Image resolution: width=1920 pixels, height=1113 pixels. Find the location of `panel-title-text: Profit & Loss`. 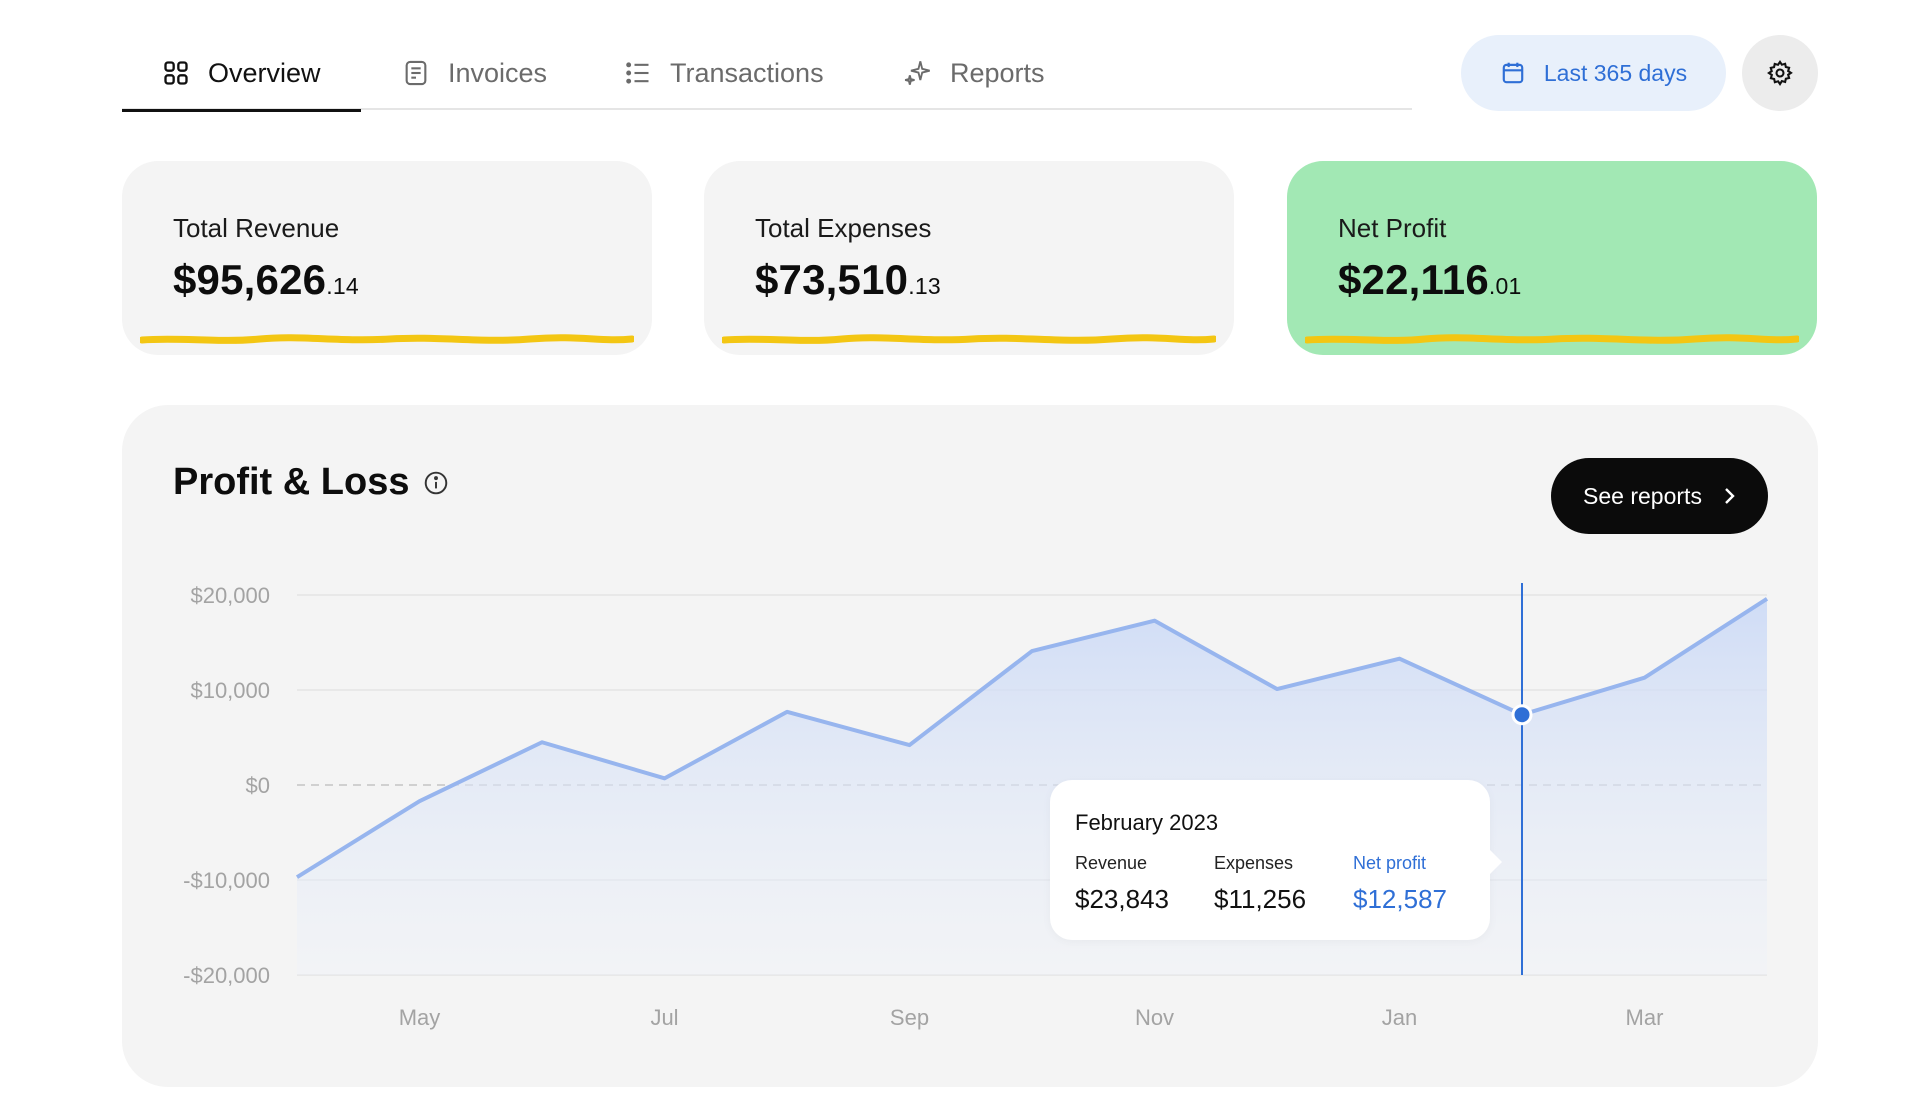

panel-title-text: Profit & Loss is located at coordinates (291, 482).